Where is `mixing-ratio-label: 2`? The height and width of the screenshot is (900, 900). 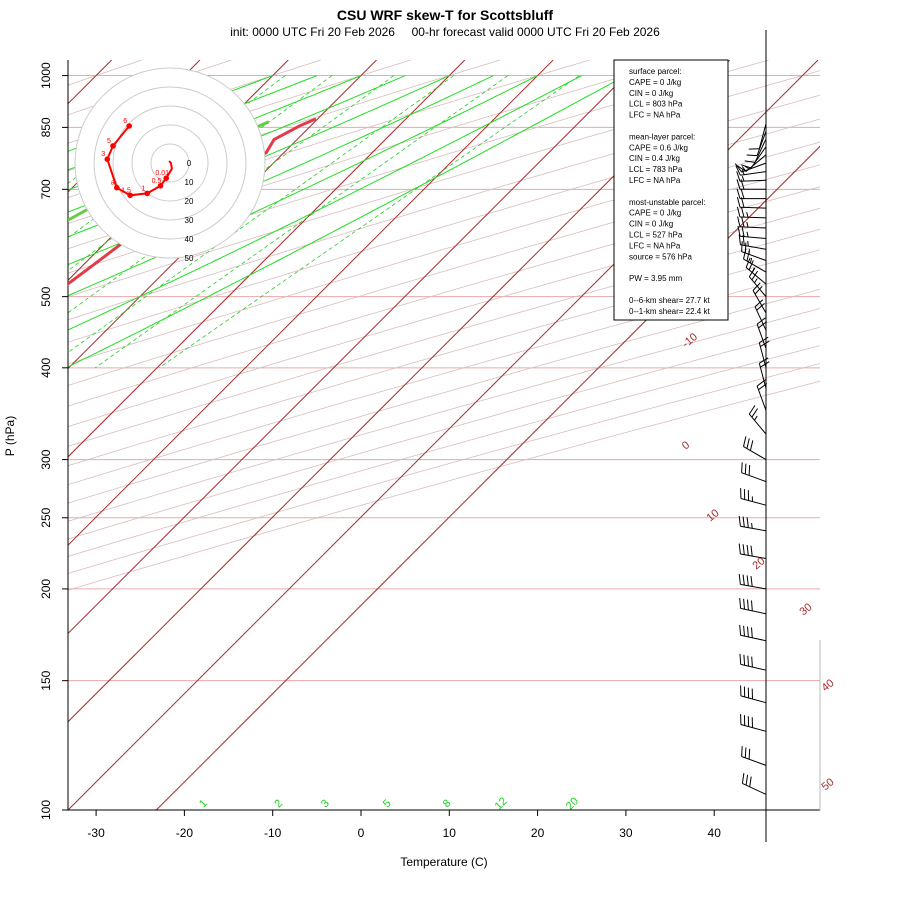
mixing-ratio-label: 2 is located at coordinates (278, 803).